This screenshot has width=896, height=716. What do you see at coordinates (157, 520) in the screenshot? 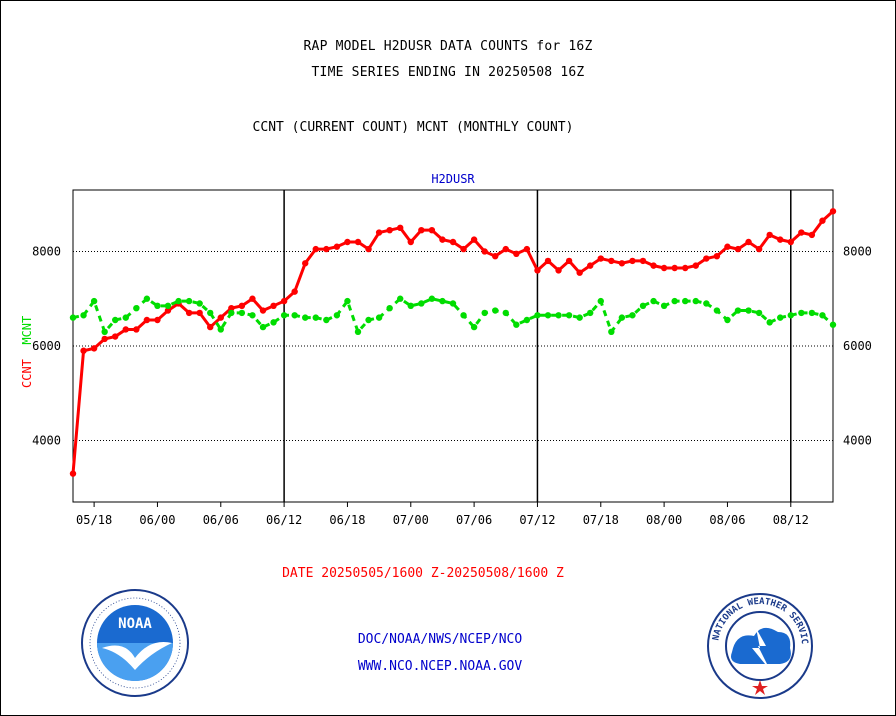
I see `x-tick-label: 06/00` at bounding box center [157, 520].